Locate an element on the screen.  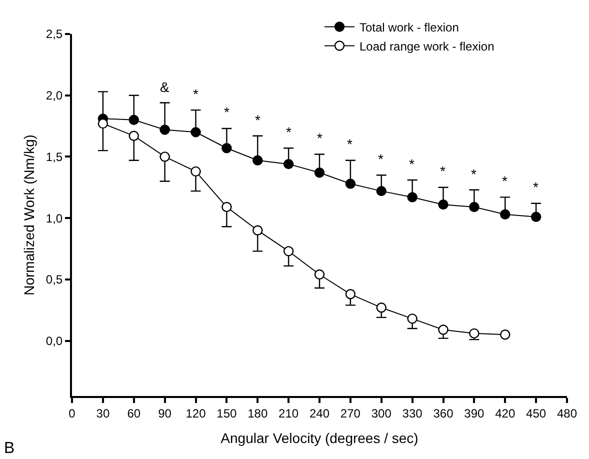
legend-label: Total work - flexion is located at coordinates (409, 27).